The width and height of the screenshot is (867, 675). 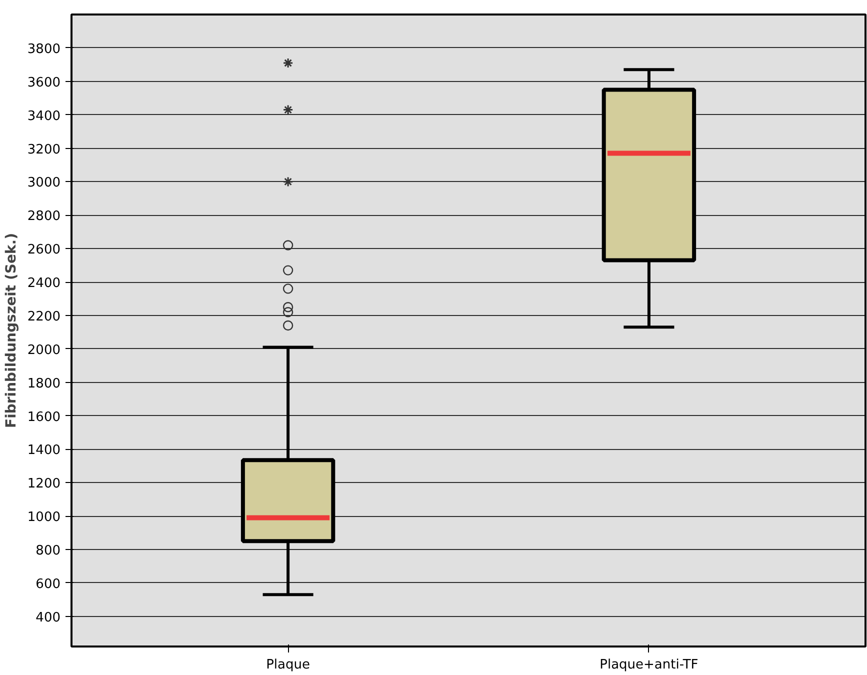 What do you see at coordinates (44, 116) in the screenshot?
I see `y-tick-label: 3400` at bounding box center [44, 116].